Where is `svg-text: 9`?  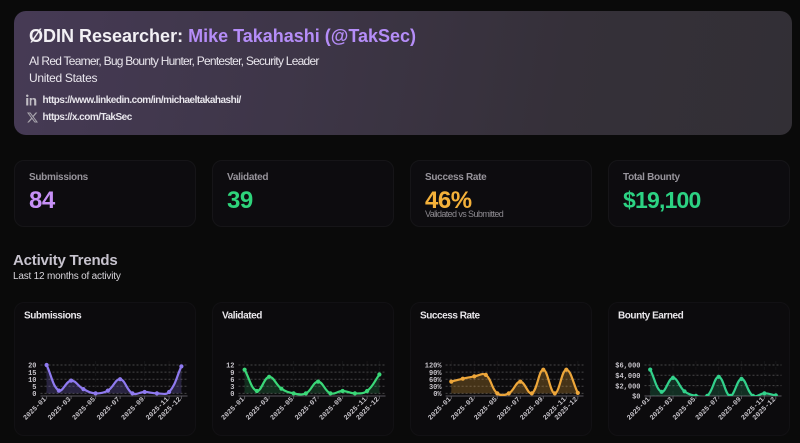 svg-text: 9 is located at coordinates (232, 373).